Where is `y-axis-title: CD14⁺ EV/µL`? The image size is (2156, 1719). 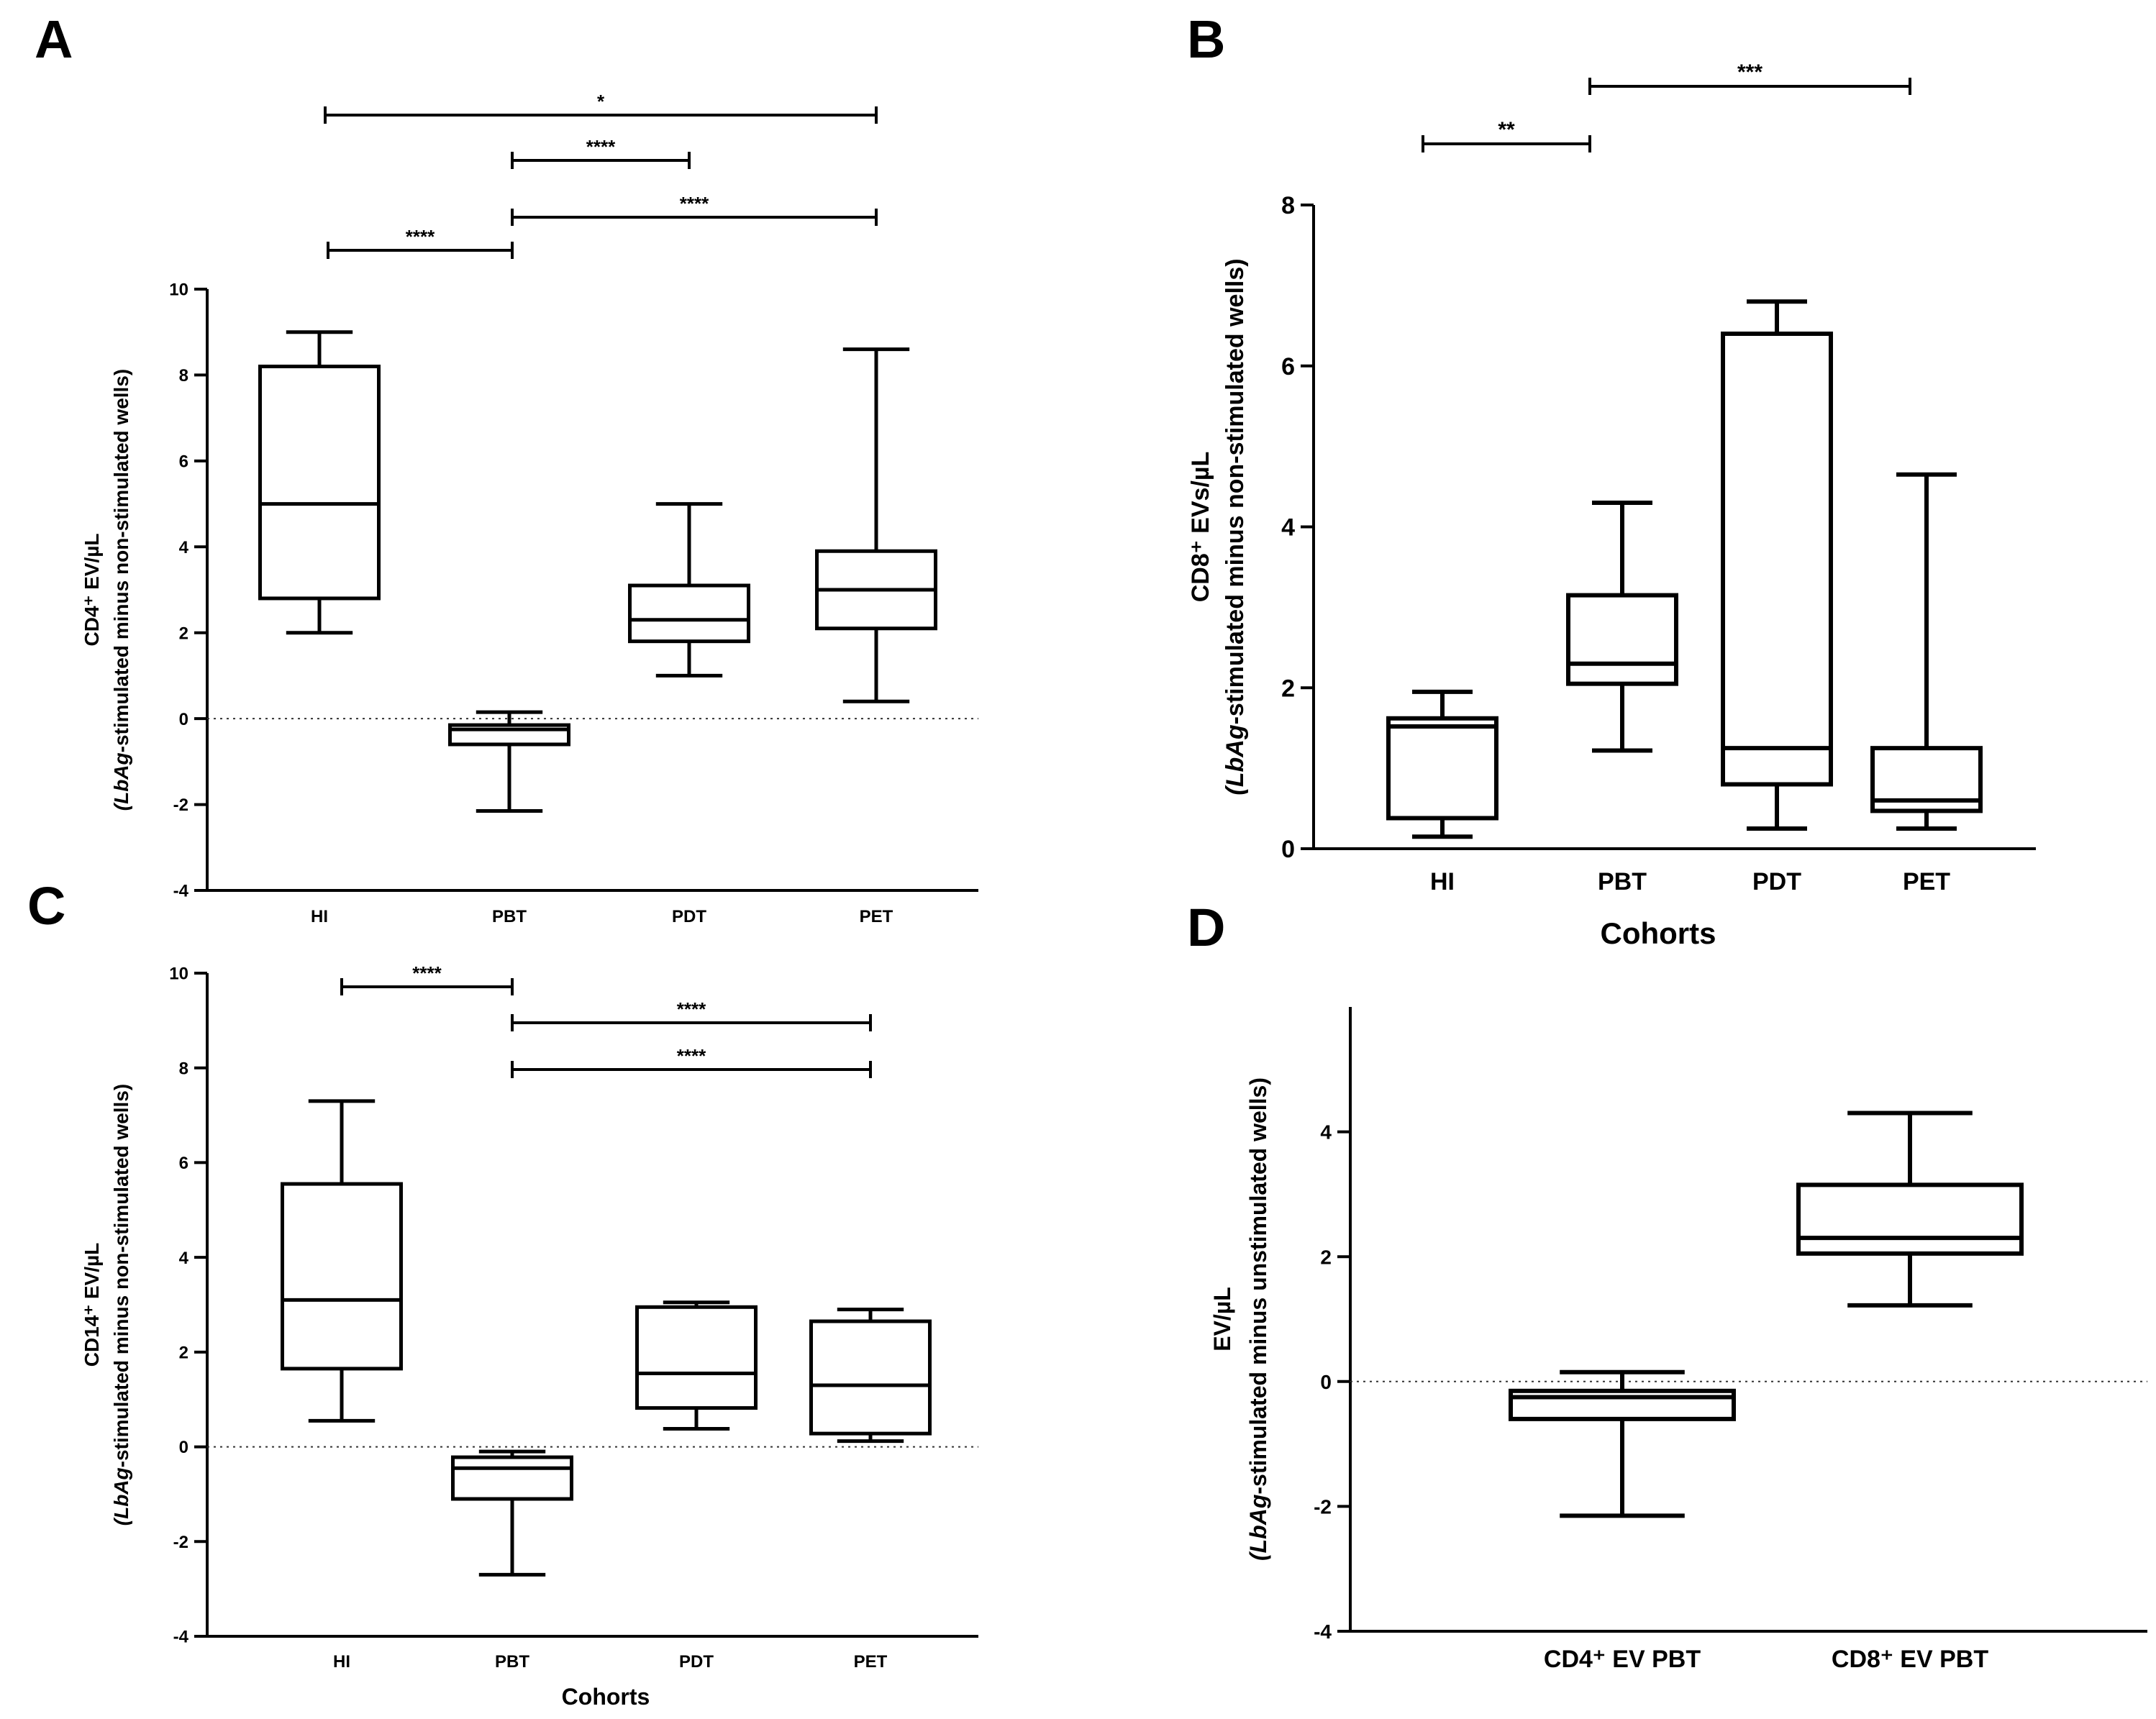 y-axis-title: CD14⁺ EV/µL is located at coordinates (92, 1305).